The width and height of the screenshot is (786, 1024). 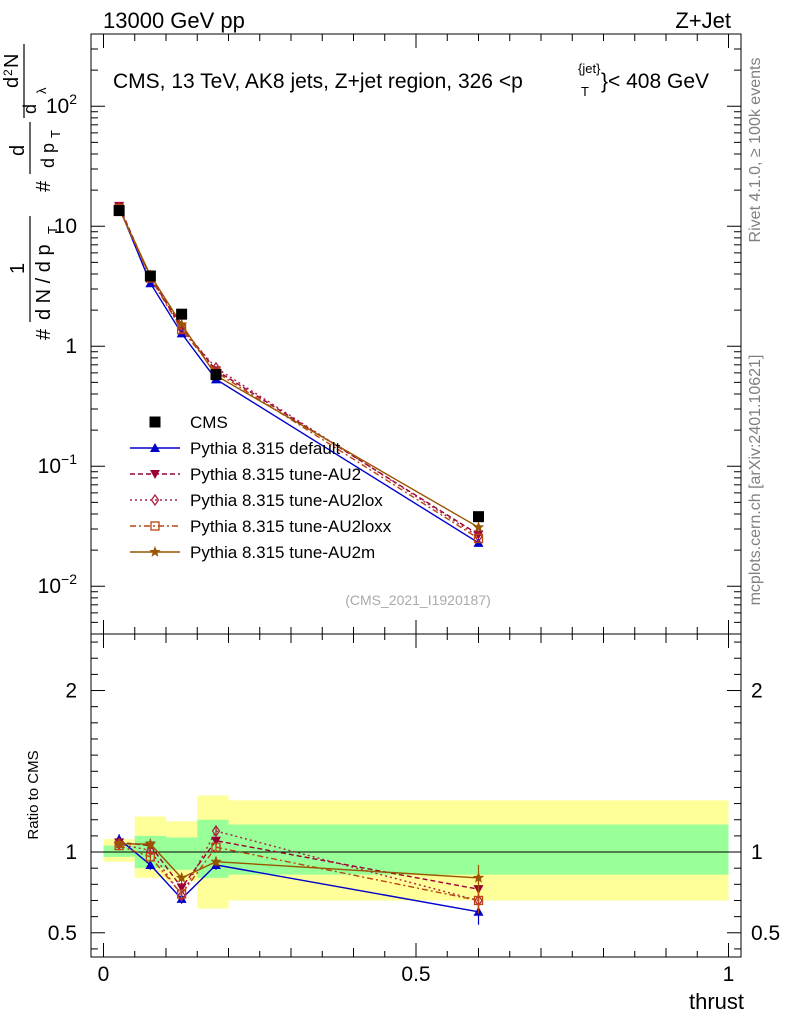 What do you see at coordinates (298, 364) in the screenshot?
I see `main-series-cms` at bounding box center [298, 364].